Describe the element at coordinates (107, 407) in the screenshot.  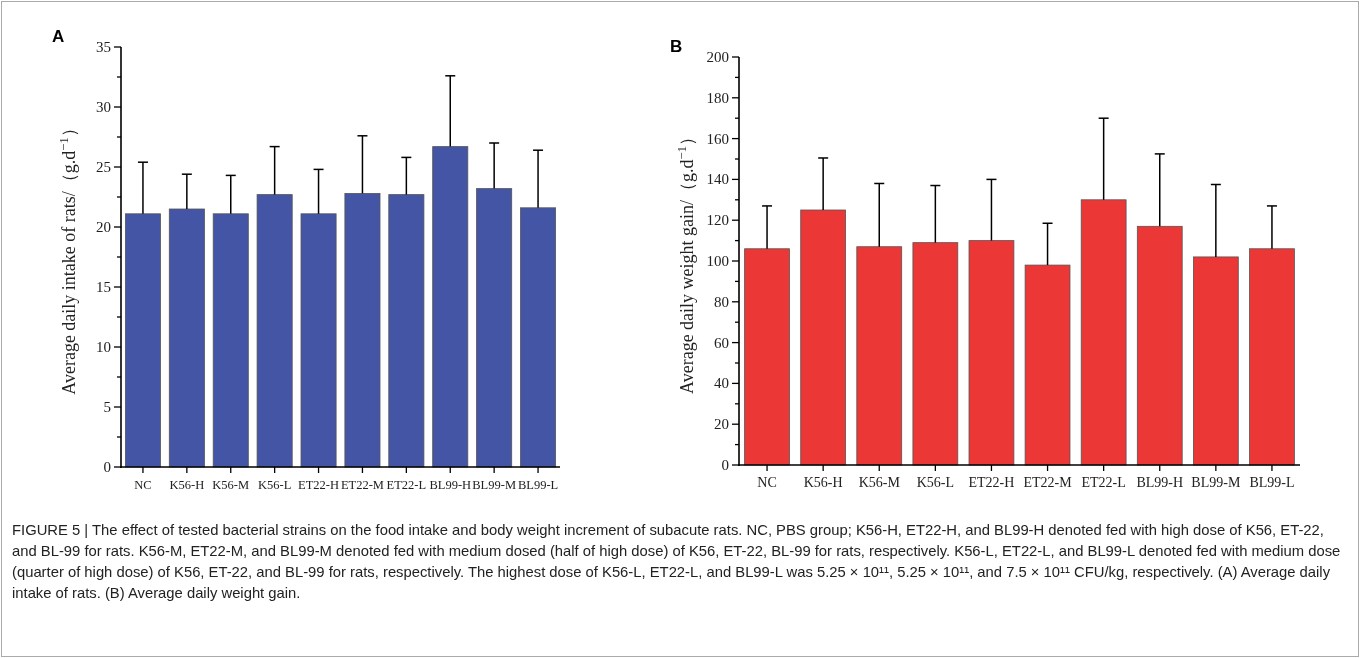
I see `y-tick-label: 5` at that location.